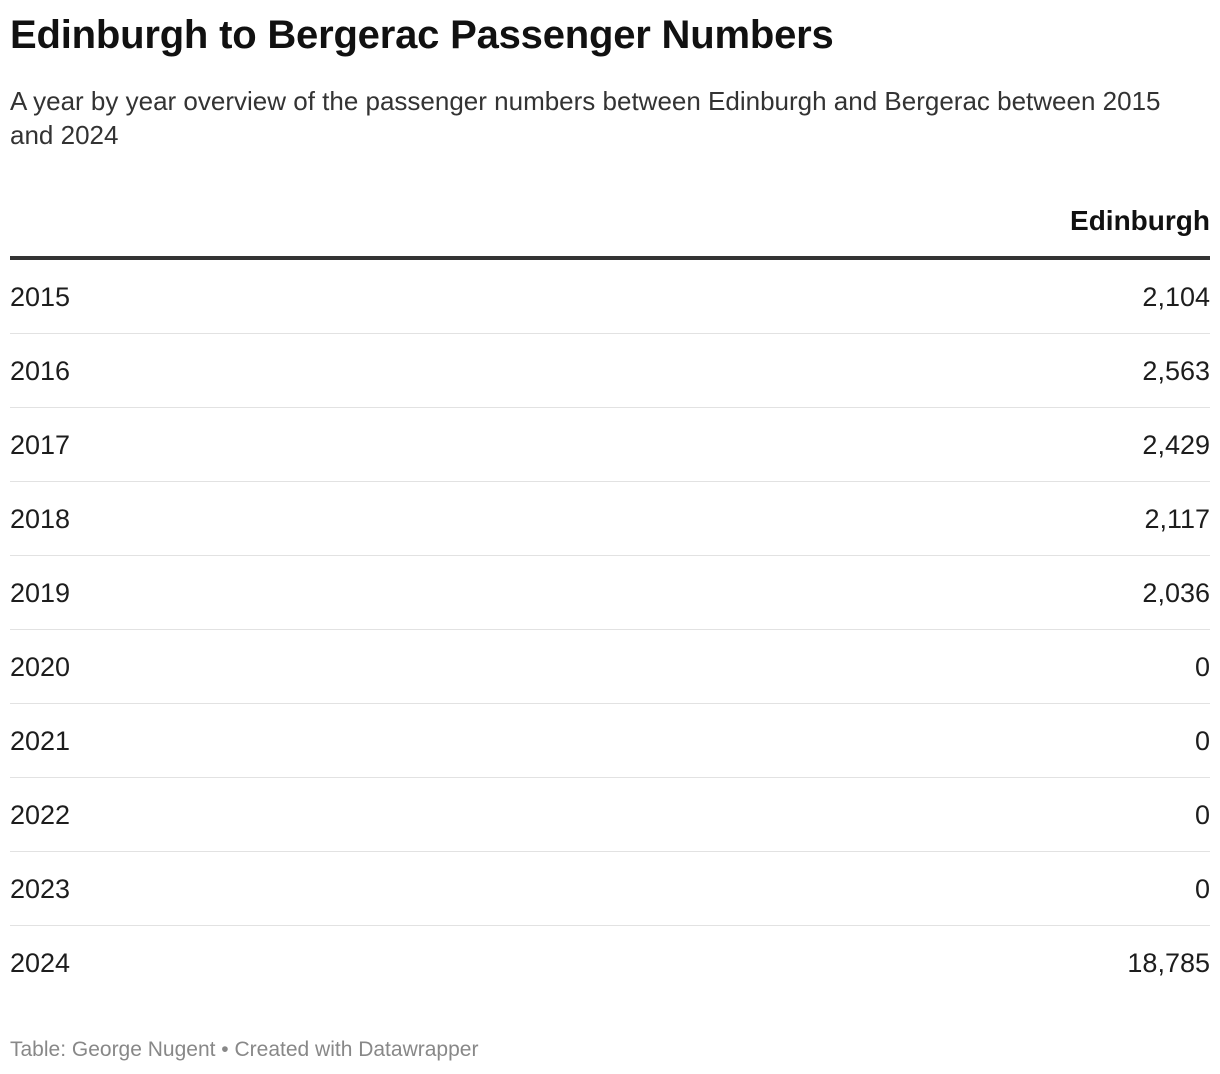  I want to click on table-row: 2015 2,104, so click(610, 297).